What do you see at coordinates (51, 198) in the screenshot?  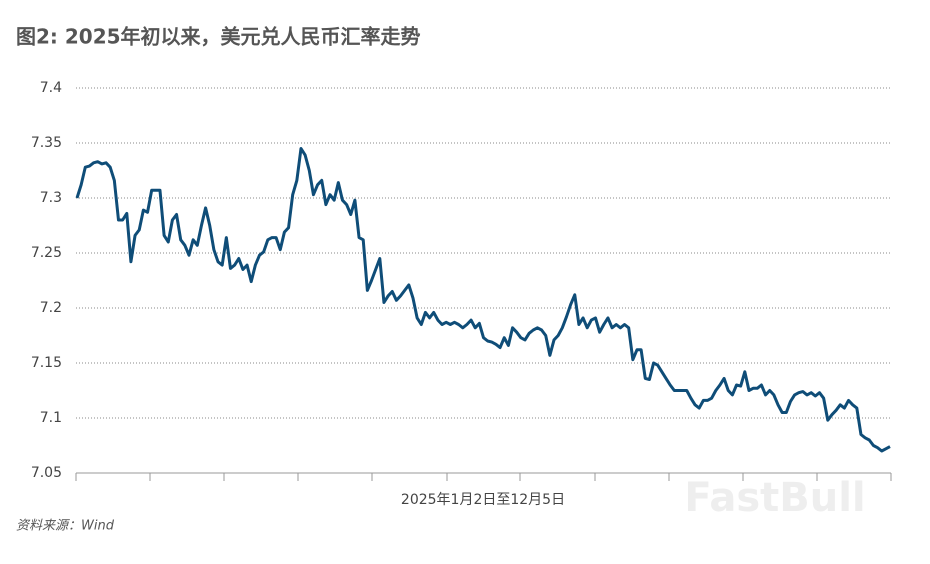 I see `y-tick-label: 7.3` at bounding box center [51, 198].